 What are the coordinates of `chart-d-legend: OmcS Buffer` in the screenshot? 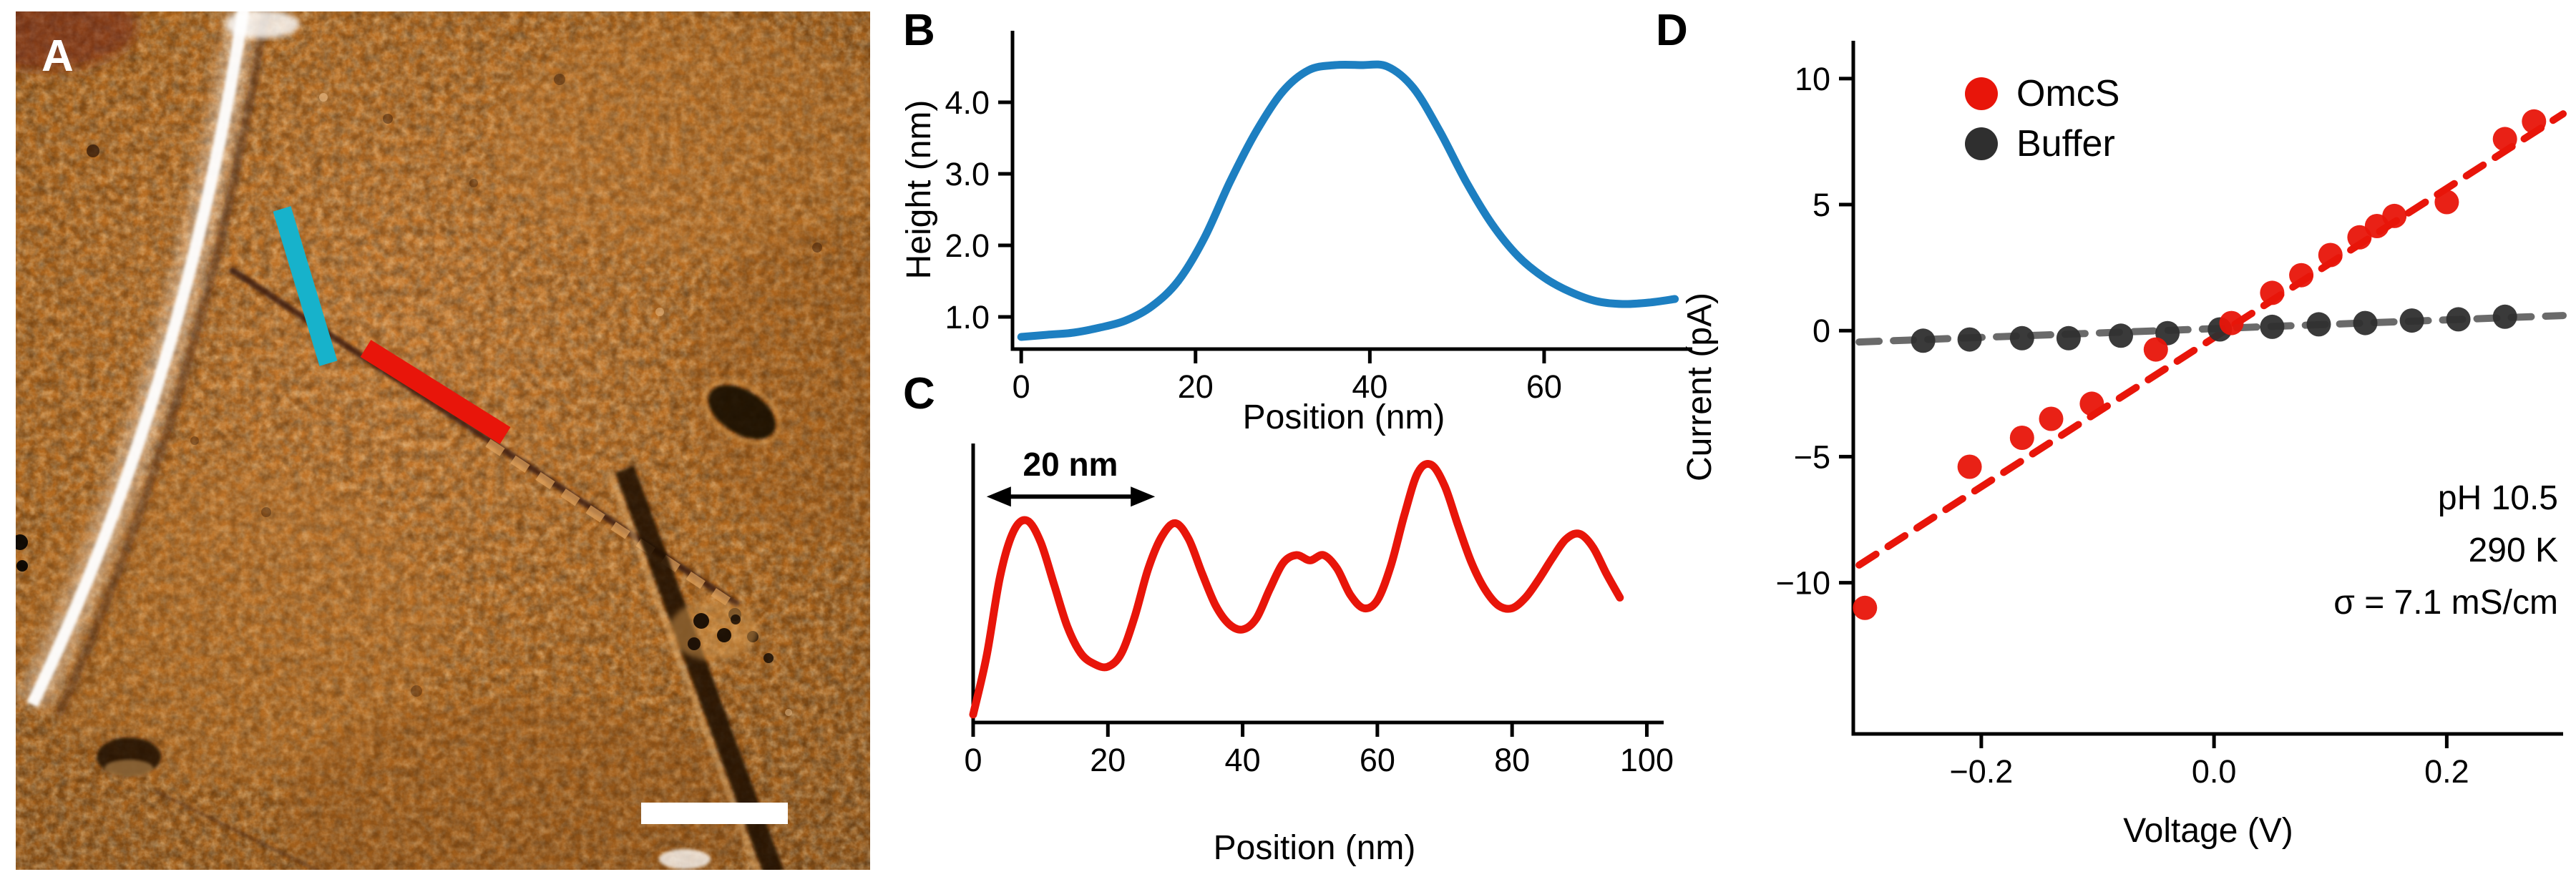 It's located at (2042, 119).